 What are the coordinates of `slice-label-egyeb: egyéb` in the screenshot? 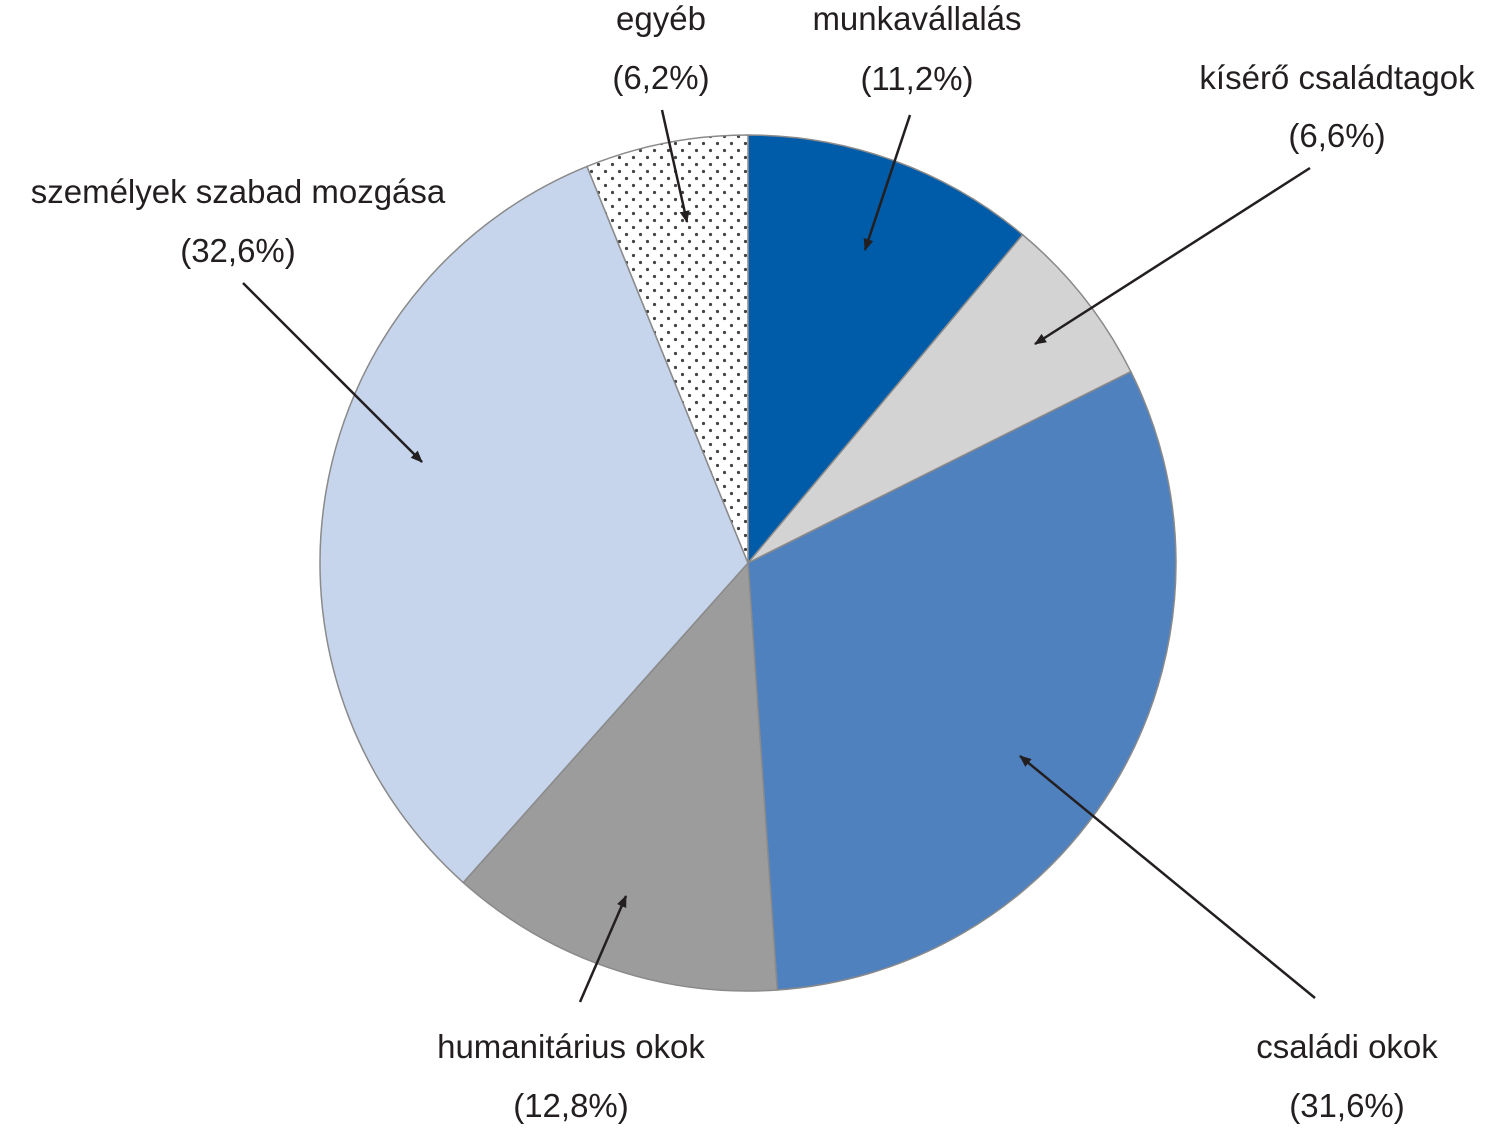 It's located at (661, 18).